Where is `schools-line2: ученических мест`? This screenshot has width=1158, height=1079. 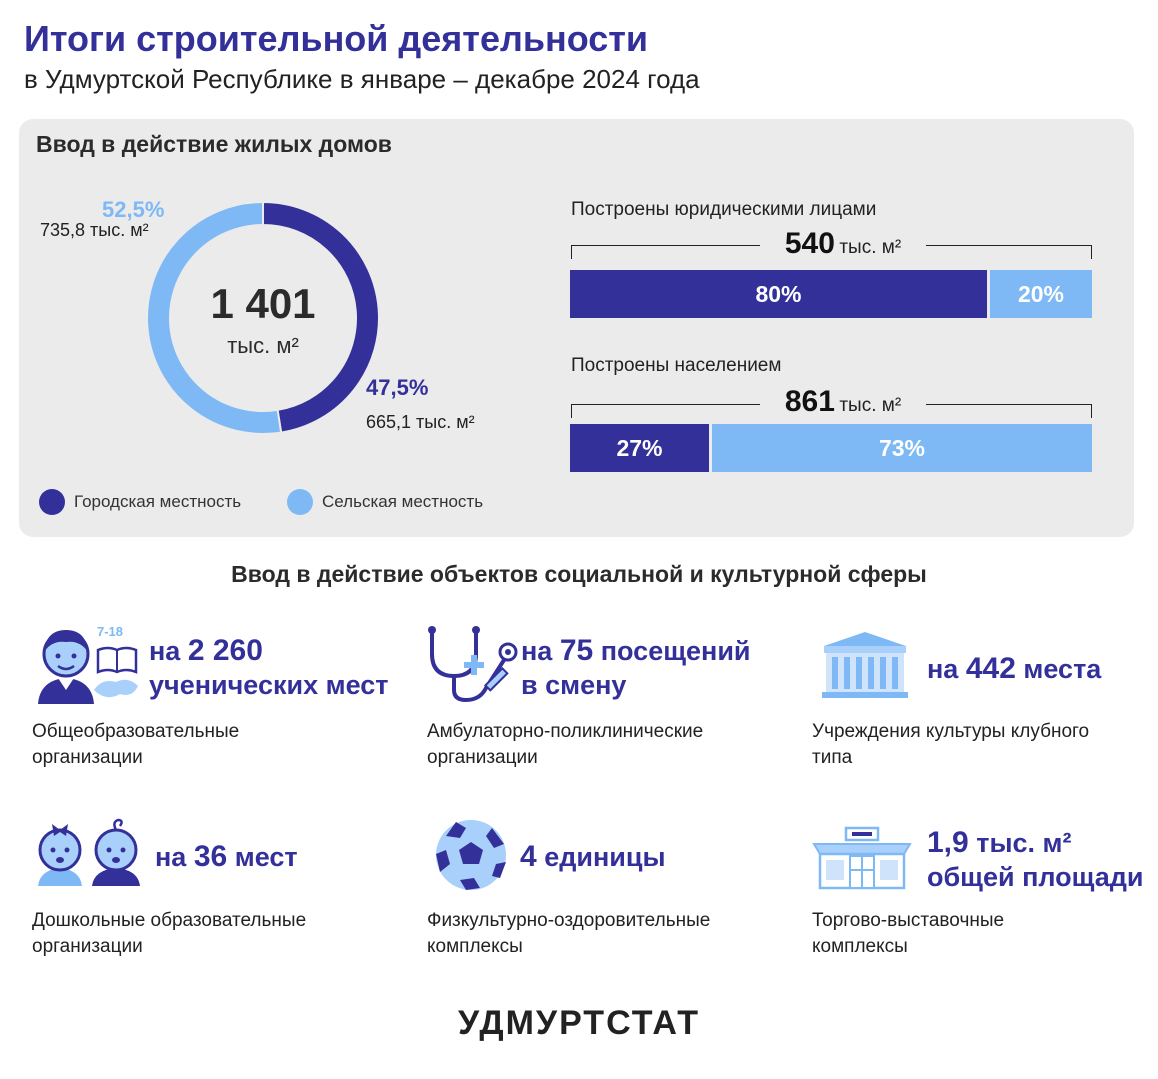 schools-line2: ученических мест is located at coordinates (269, 685).